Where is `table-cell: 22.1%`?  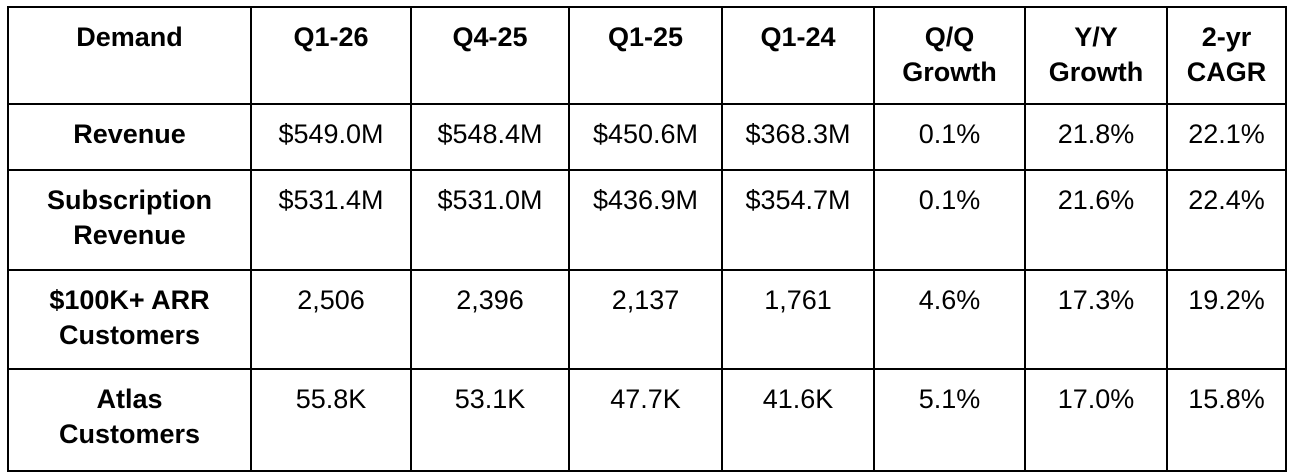
table-cell: 22.1% is located at coordinates (1226, 137).